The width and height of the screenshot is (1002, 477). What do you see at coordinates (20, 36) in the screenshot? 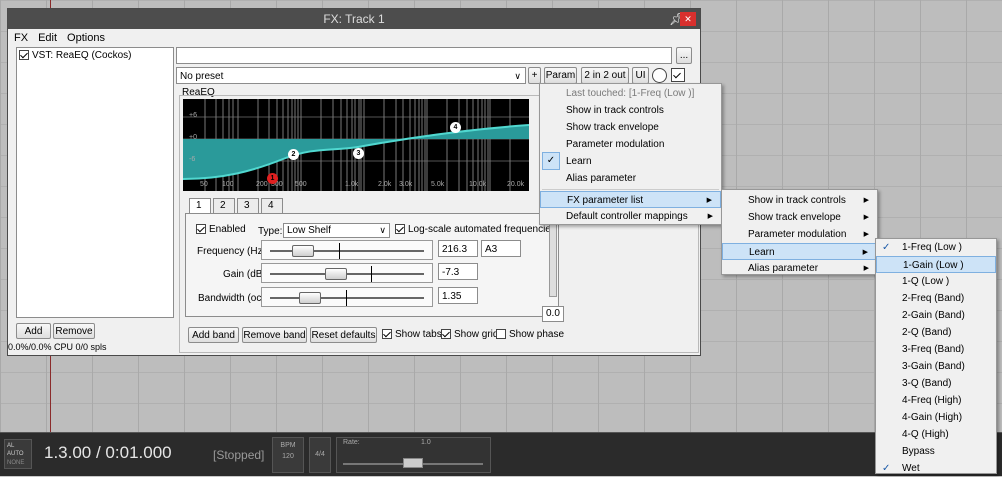
I see `menu-fx: FX` at bounding box center [20, 36].